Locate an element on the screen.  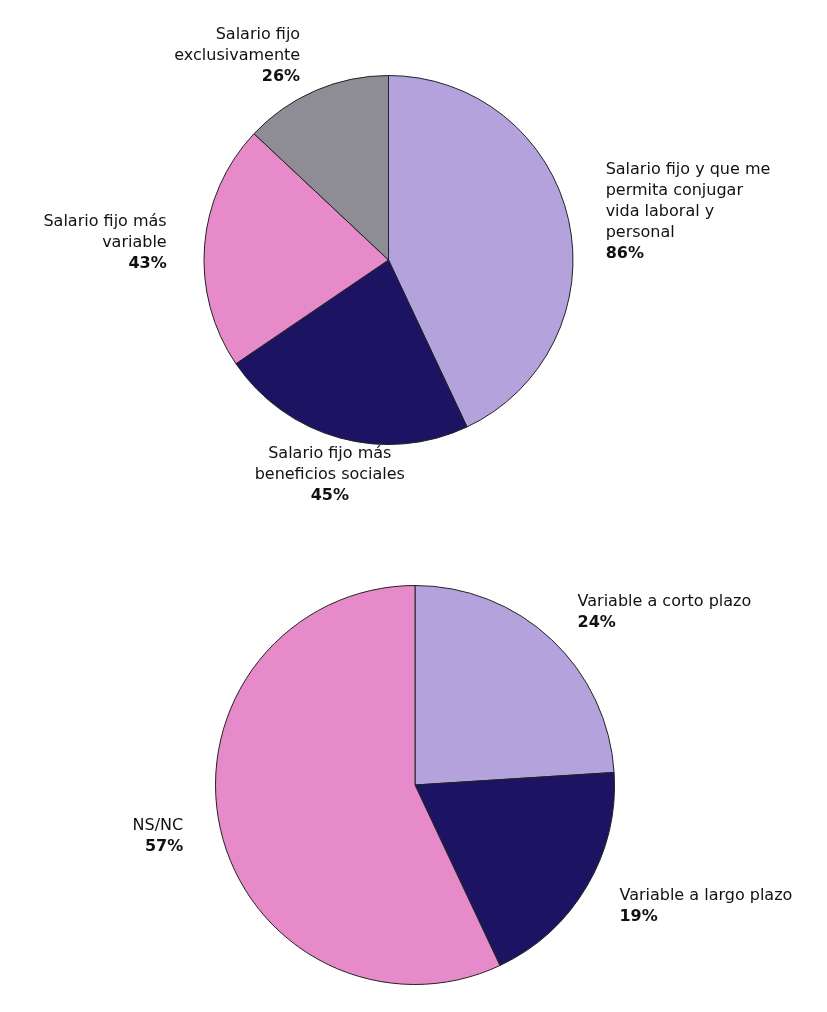
slice-label: Salario fijo exclusivamente is located at coordinates (237, 43).